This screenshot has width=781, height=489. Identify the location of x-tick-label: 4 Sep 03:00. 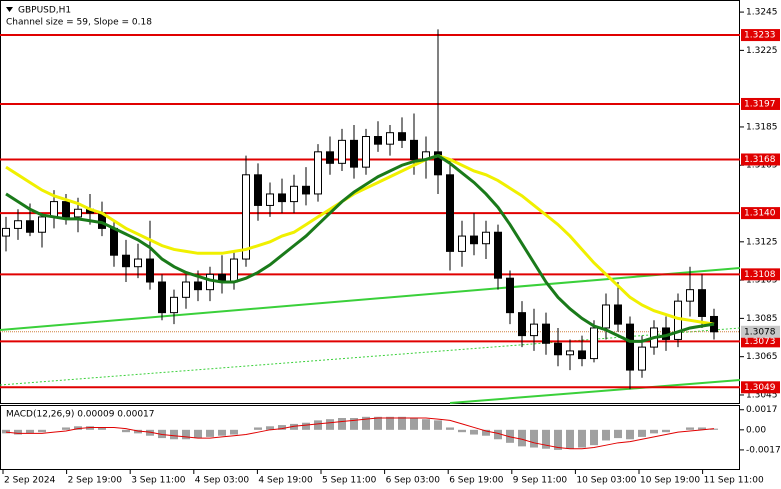
(222, 481).